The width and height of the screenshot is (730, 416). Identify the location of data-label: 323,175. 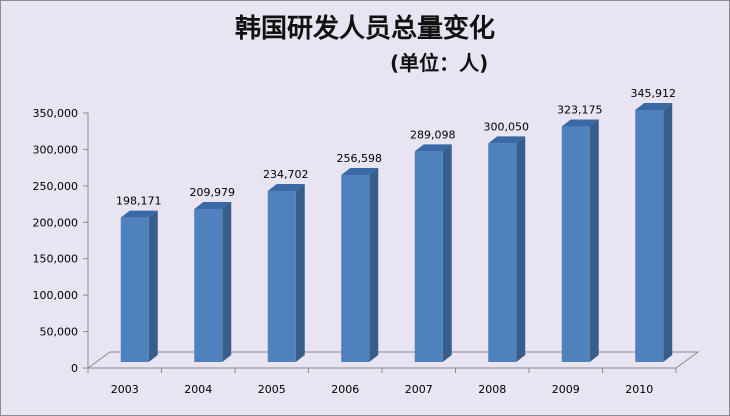
(580, 110).